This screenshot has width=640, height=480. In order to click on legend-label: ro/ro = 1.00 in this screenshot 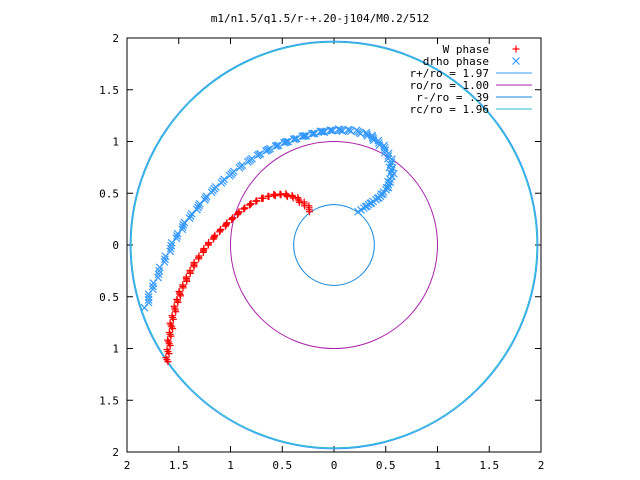, I will do `click(449, 85)`.